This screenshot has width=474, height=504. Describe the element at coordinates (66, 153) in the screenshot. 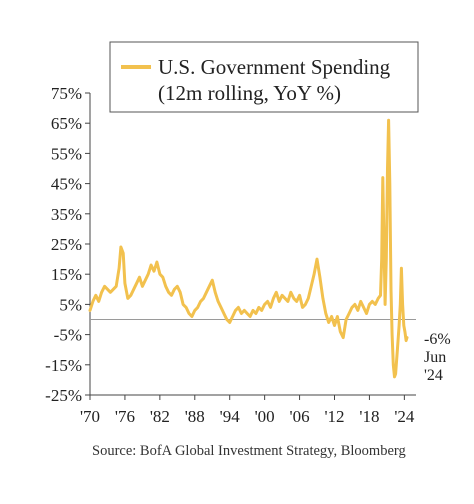

I see `y-tick-label: 55%` at that location.